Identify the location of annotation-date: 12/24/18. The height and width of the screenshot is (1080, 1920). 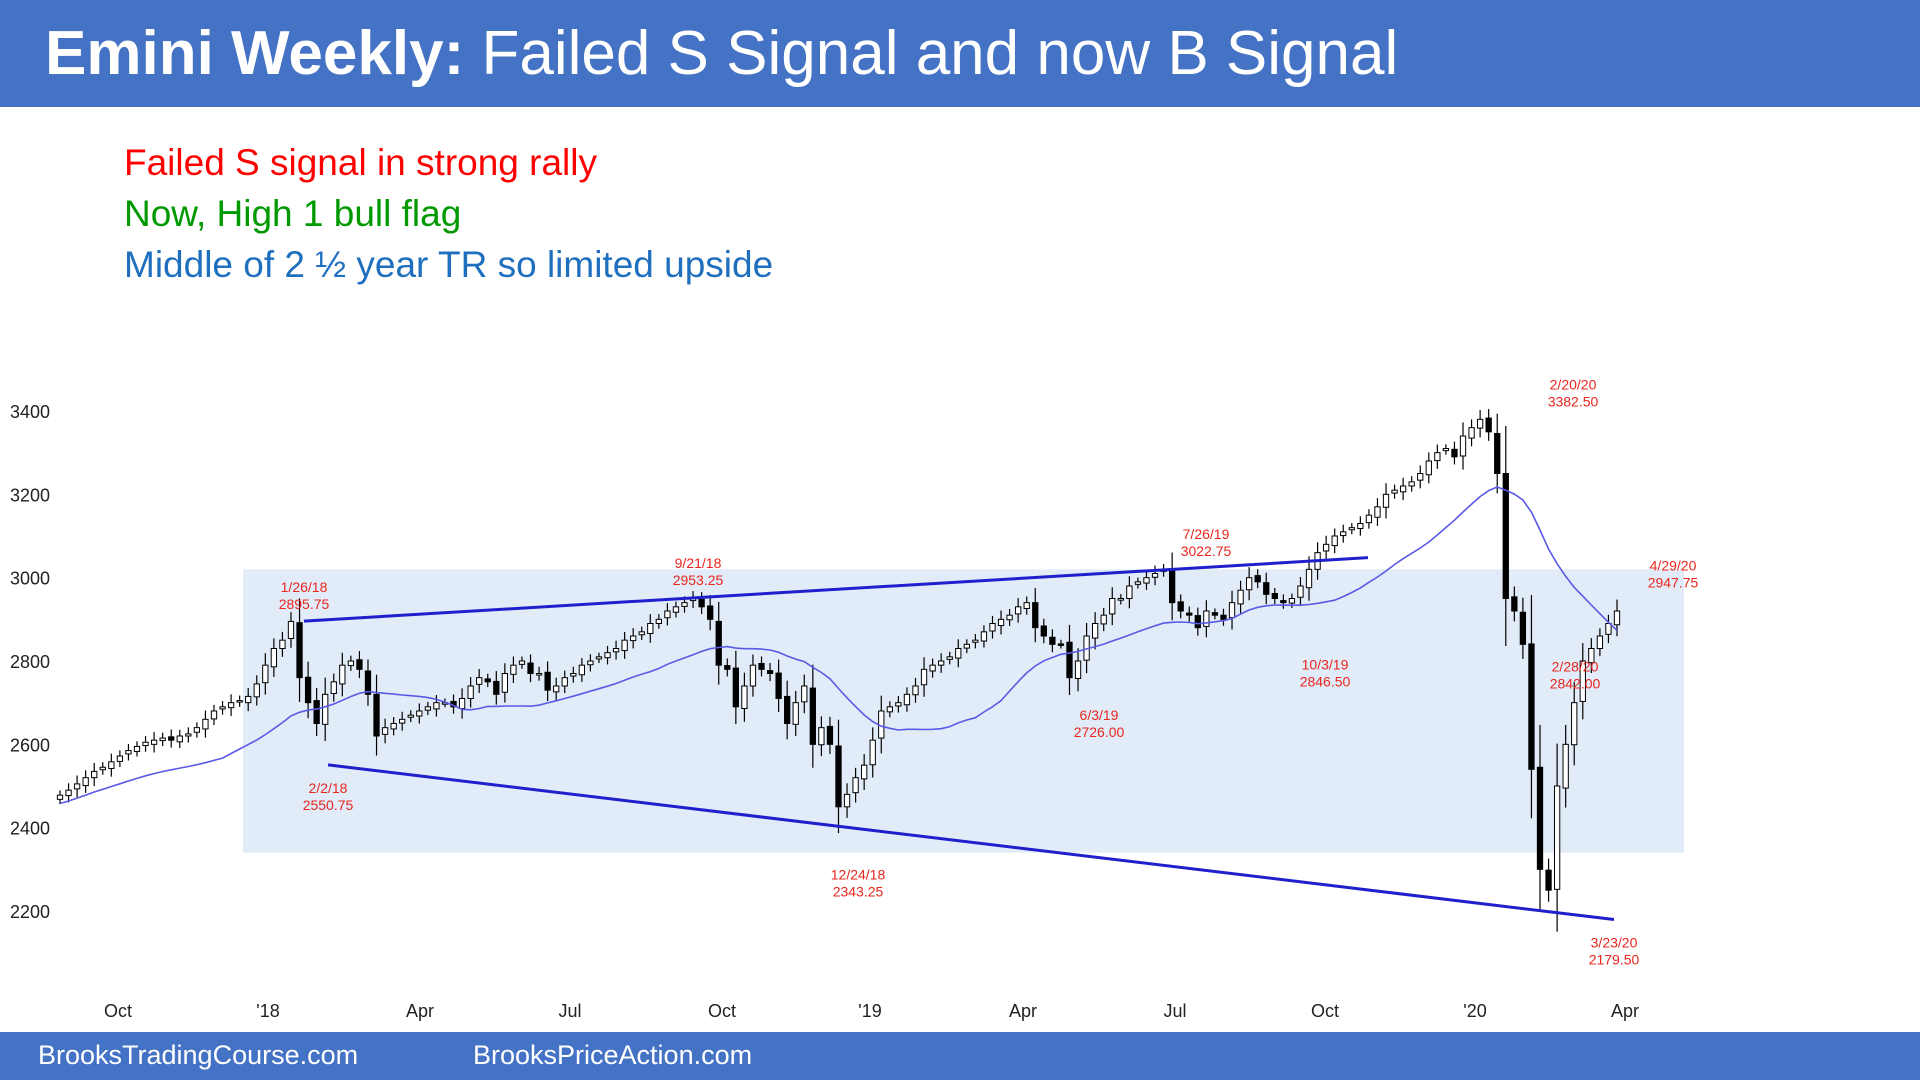
(858, 874).